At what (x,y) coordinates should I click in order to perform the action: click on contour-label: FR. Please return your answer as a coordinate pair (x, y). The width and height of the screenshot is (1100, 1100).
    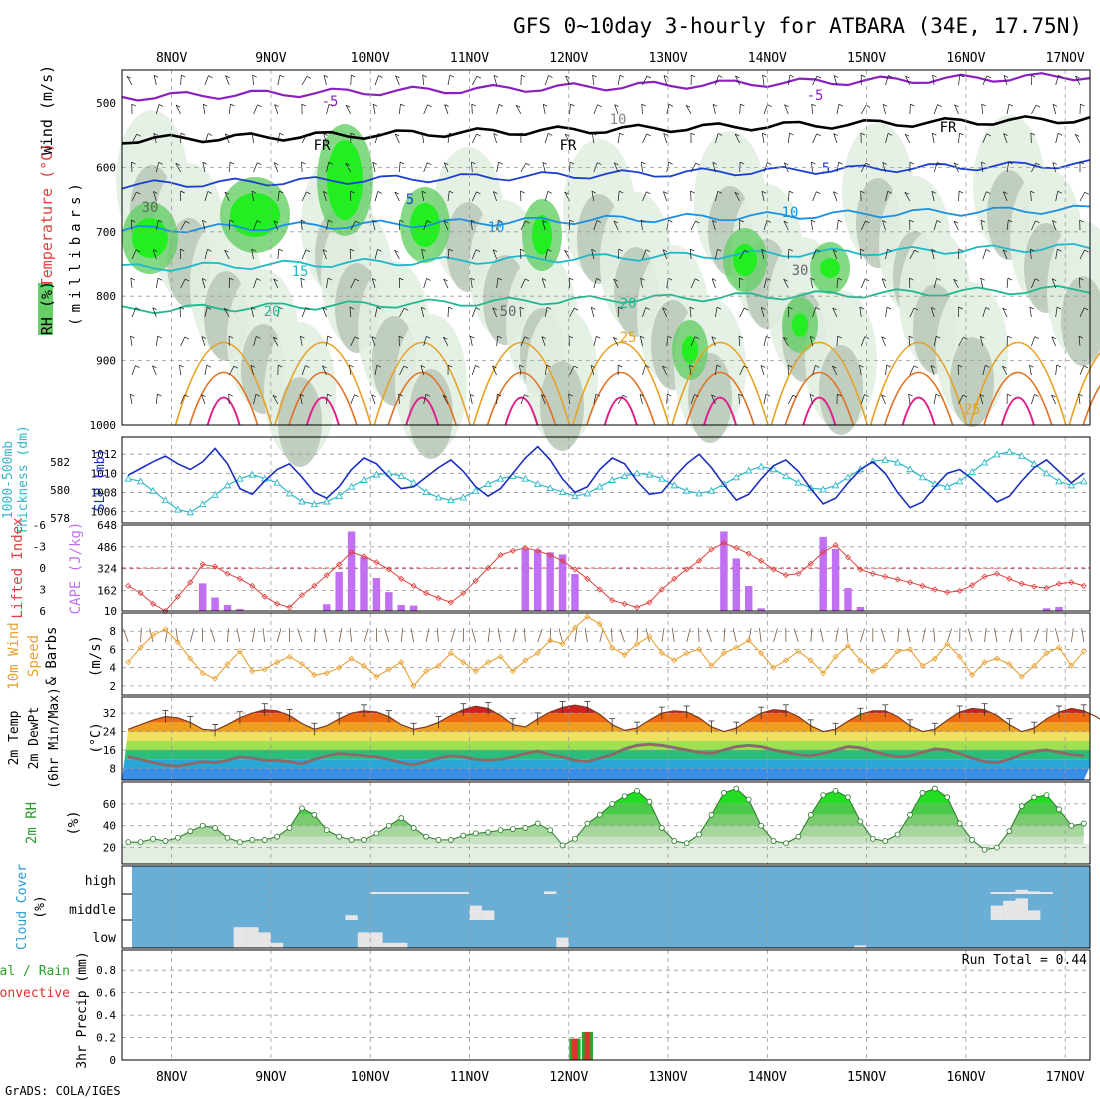
    Looking at the image, I should click on (568, 146).